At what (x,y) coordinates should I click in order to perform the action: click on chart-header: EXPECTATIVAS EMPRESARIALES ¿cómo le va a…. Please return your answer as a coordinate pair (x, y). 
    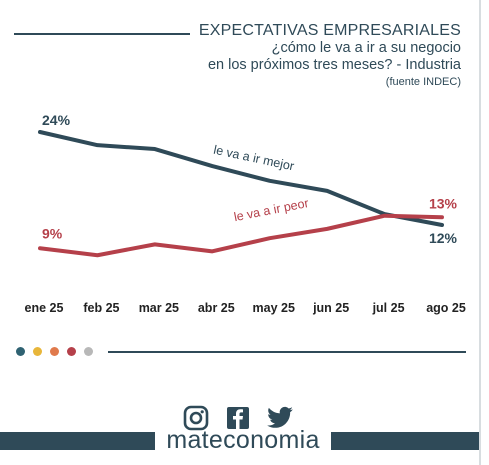
    Looking at the image, I should click on (330, 55).